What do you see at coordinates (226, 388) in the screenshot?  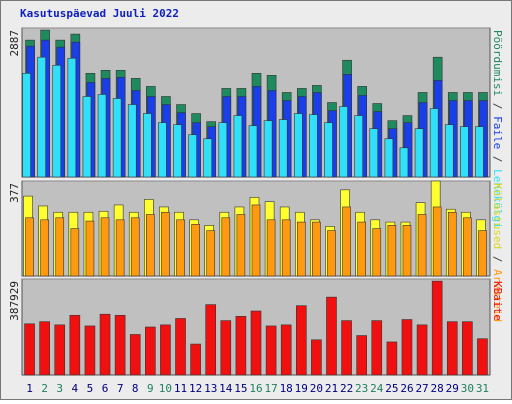 I see `x-tick-label: 14` at bounding box center [226, 388].